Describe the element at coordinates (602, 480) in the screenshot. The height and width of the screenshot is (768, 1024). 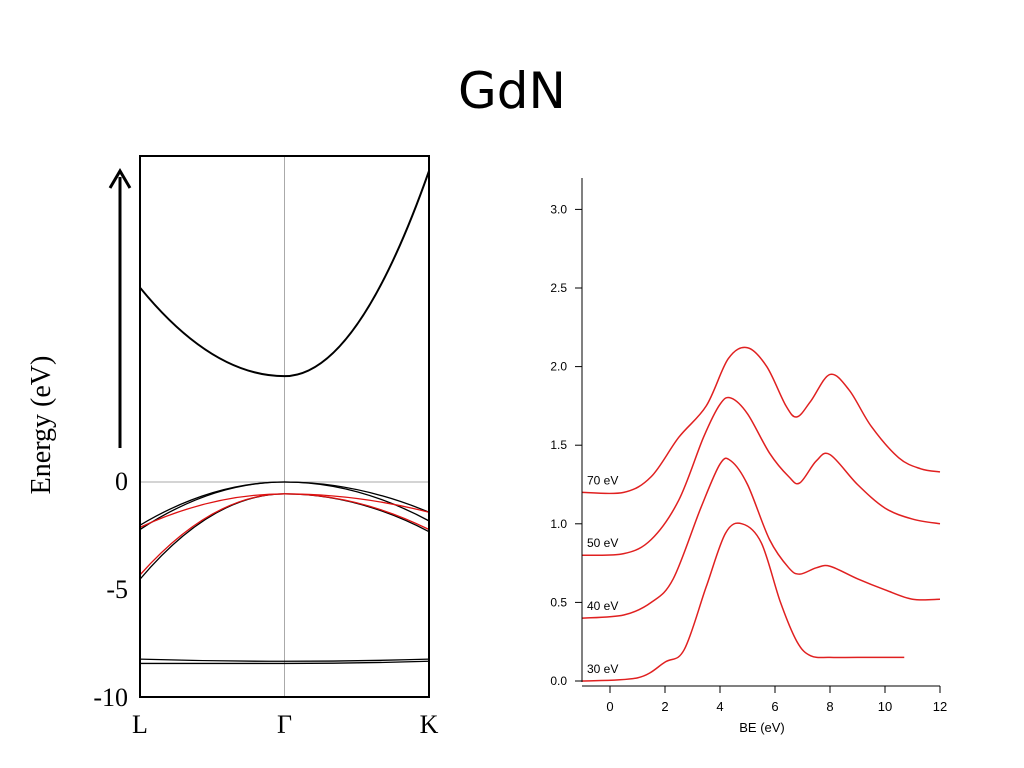
I see `spectrum-label: 70 eV` at that location.